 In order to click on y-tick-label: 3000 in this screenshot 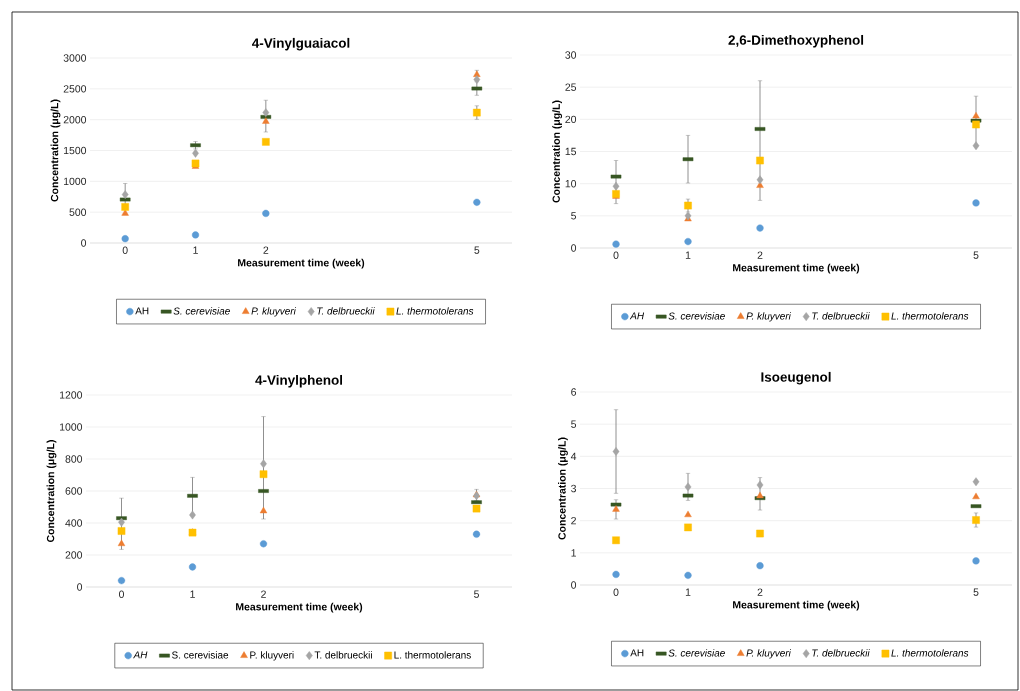, I will do `click(75, 58)`.